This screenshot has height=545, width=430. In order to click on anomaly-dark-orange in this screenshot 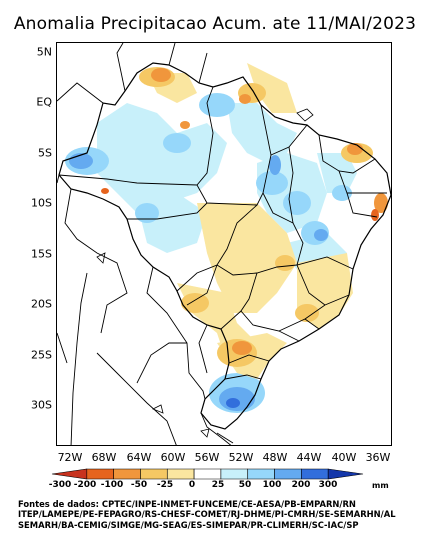, I will do `click(240, 204)`.